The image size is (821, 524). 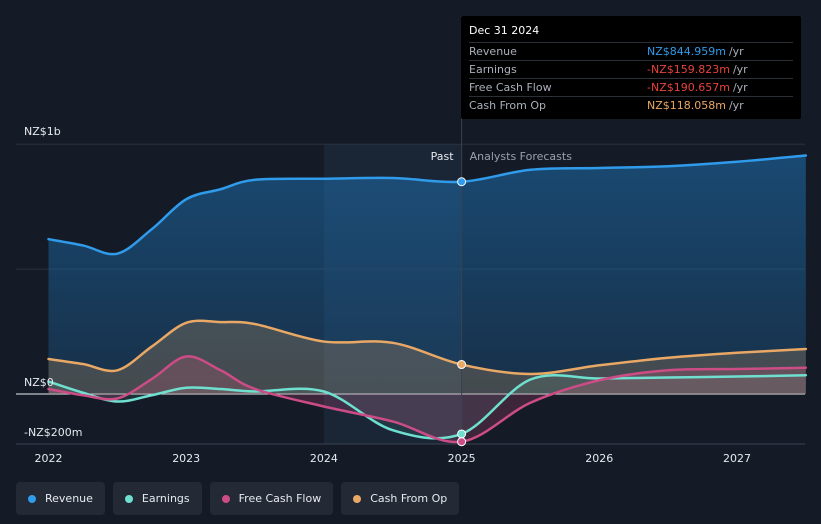 What do you see at coordinates (42, 131) in the screenshot?
I see `y-axis-tick-label: NZ$1b` at bounding box center [42, 131].